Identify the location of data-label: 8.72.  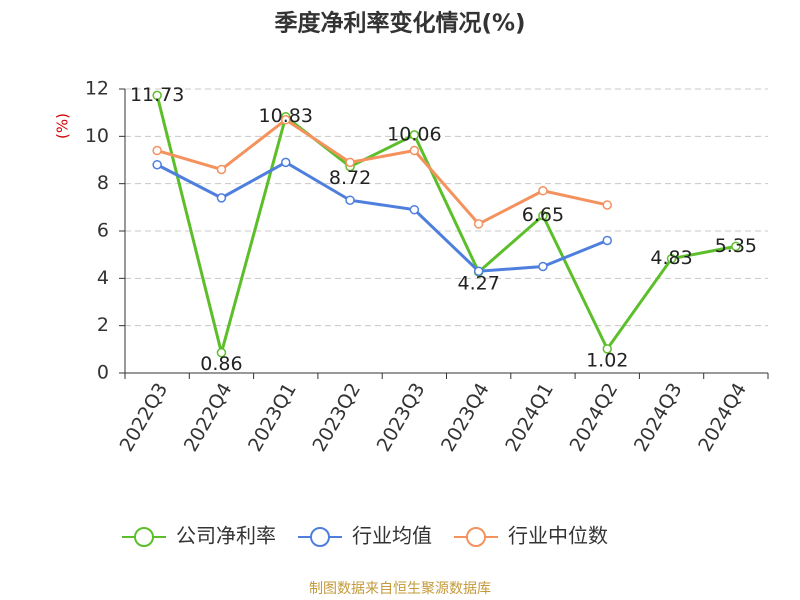
(350, 178).